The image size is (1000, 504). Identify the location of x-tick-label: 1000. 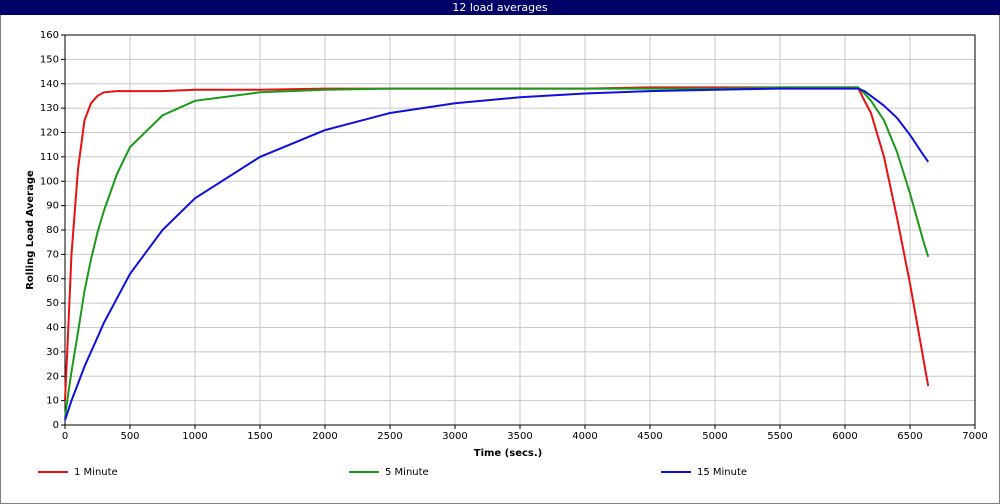
(194, 436).